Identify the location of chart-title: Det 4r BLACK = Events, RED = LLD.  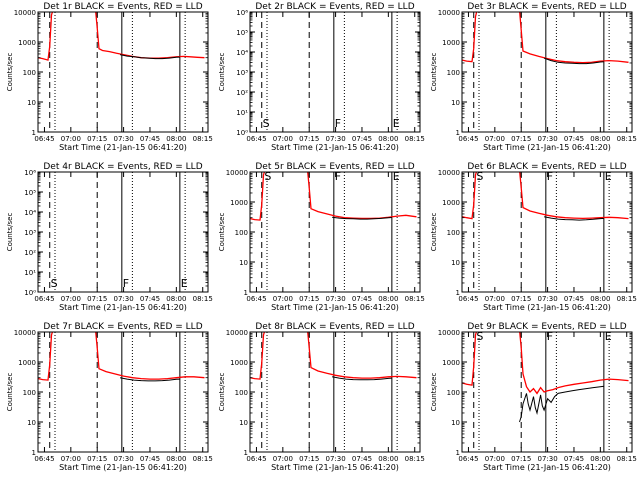
(122, 167).